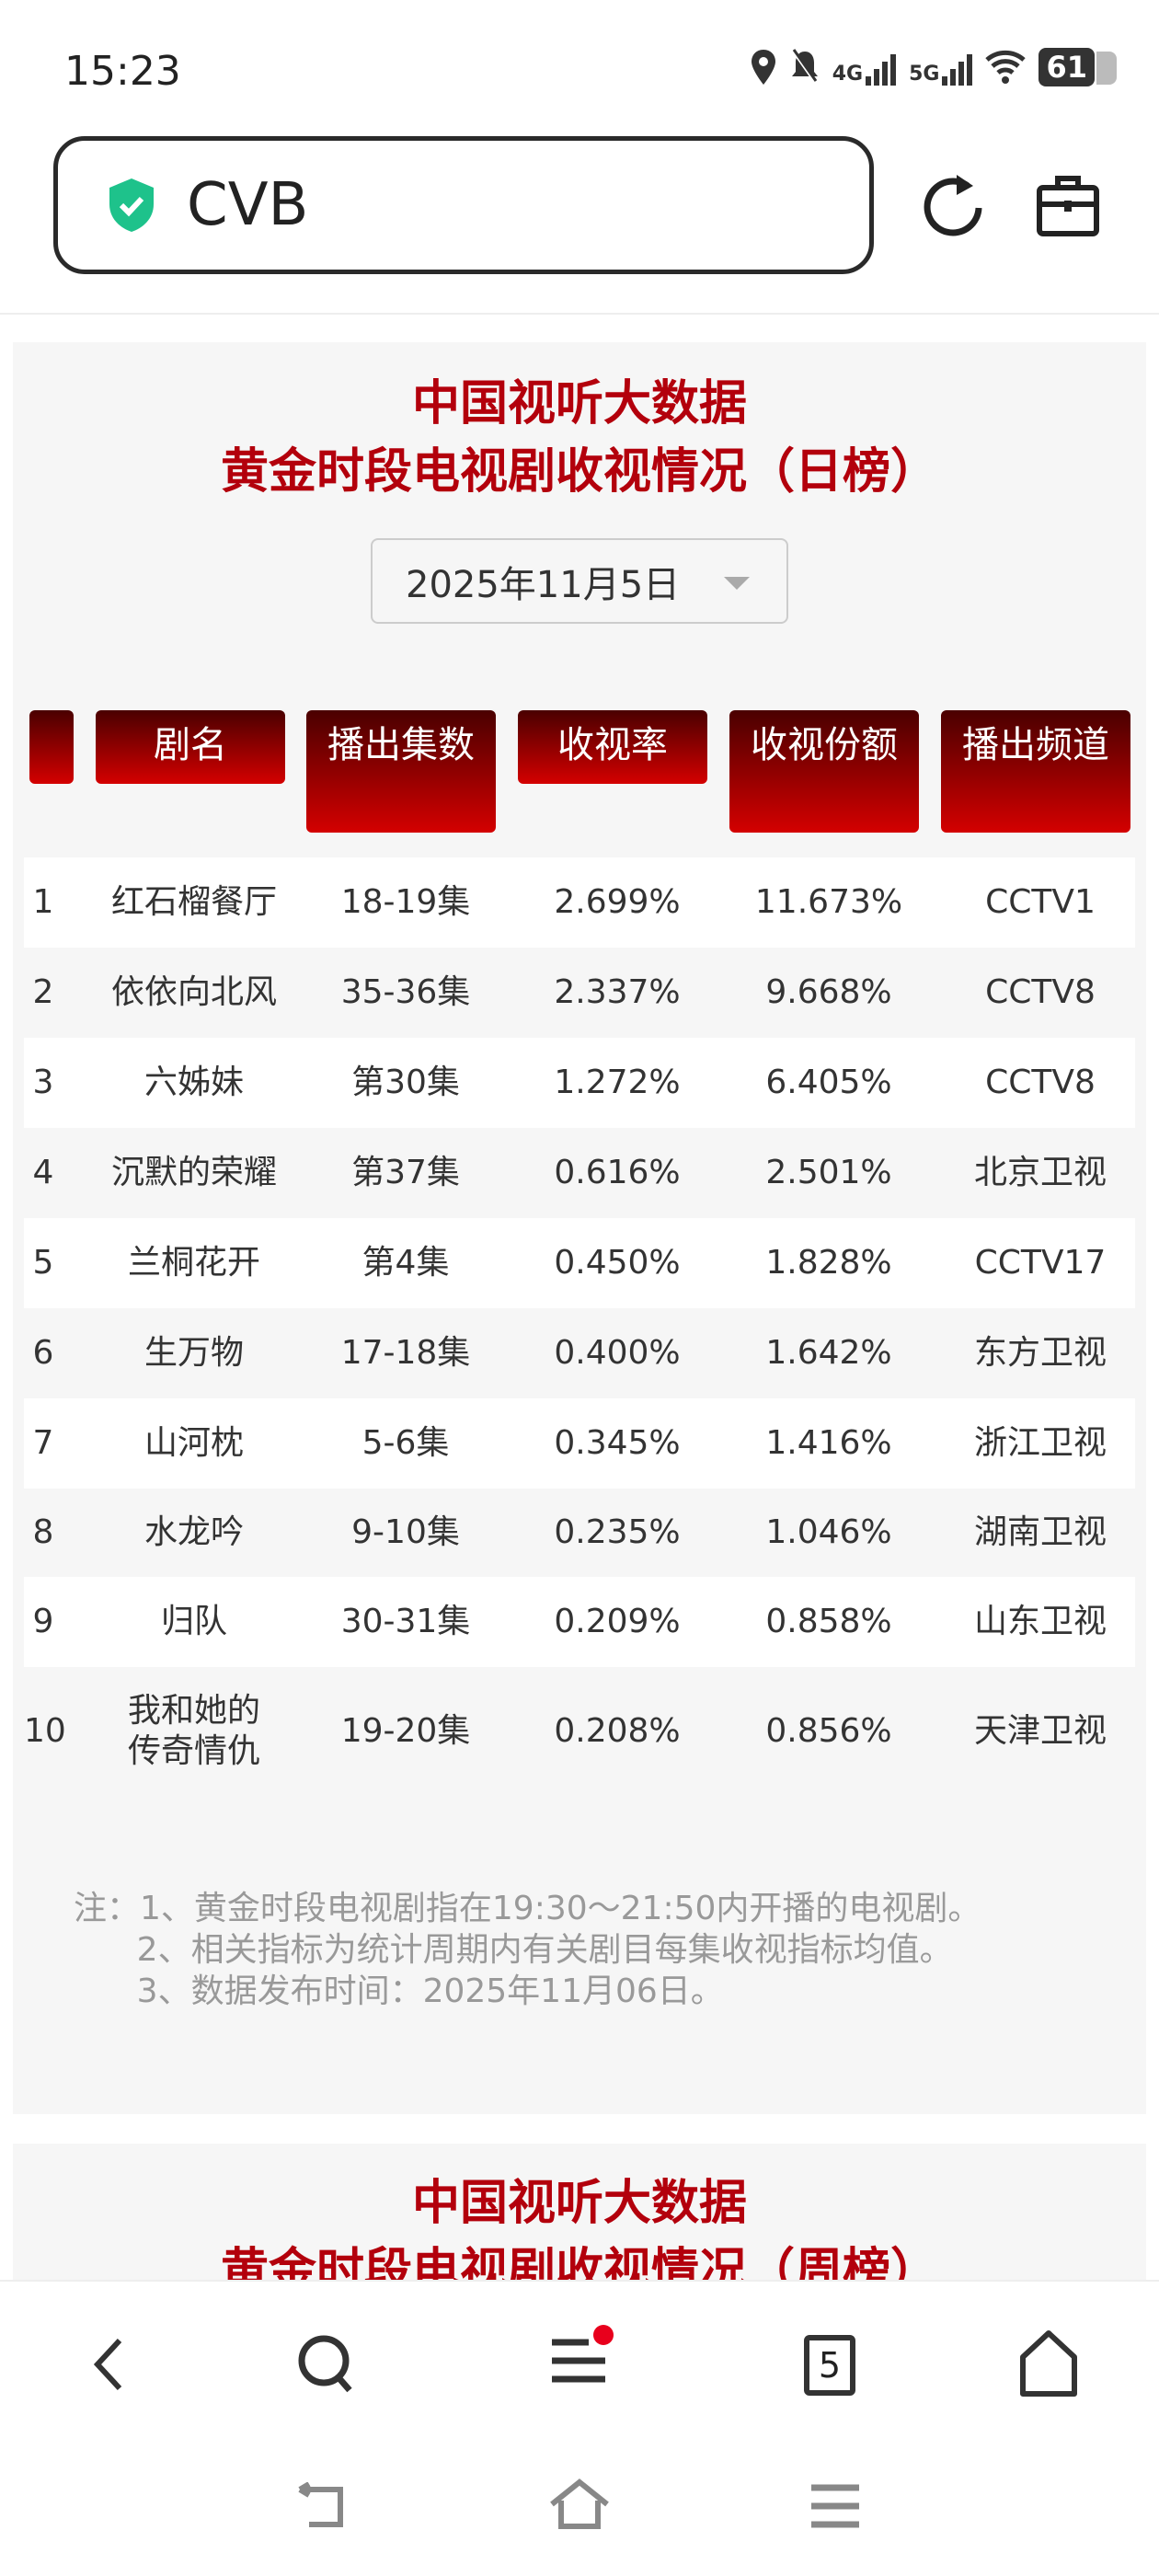 The image size is (1159, 2576). I want to click on cell-title: 生万物, so click(193, 1353).